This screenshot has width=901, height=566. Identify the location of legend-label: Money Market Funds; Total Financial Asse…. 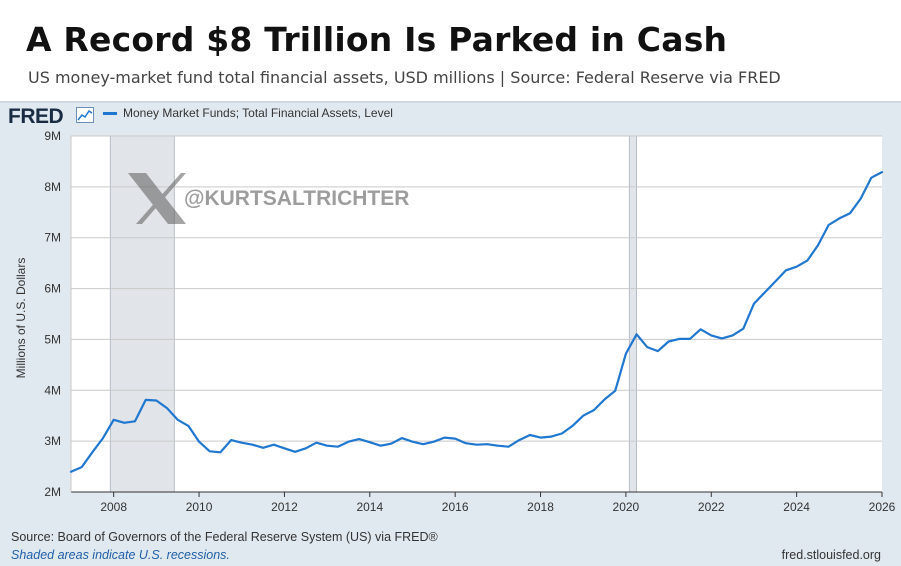
(258, 113).